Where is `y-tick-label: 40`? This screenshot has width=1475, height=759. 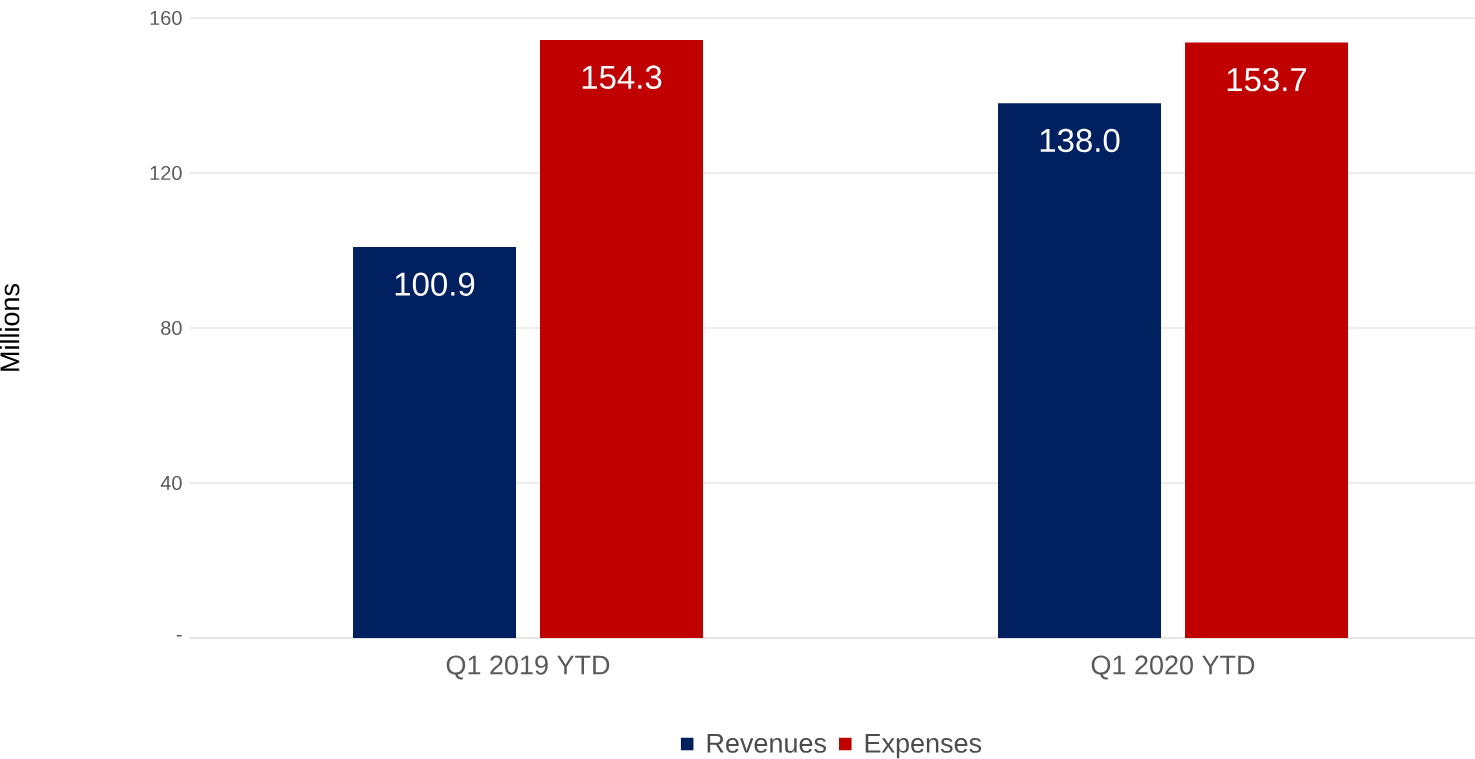 y-tick-label: 40 is located at coordinates (171, 483).